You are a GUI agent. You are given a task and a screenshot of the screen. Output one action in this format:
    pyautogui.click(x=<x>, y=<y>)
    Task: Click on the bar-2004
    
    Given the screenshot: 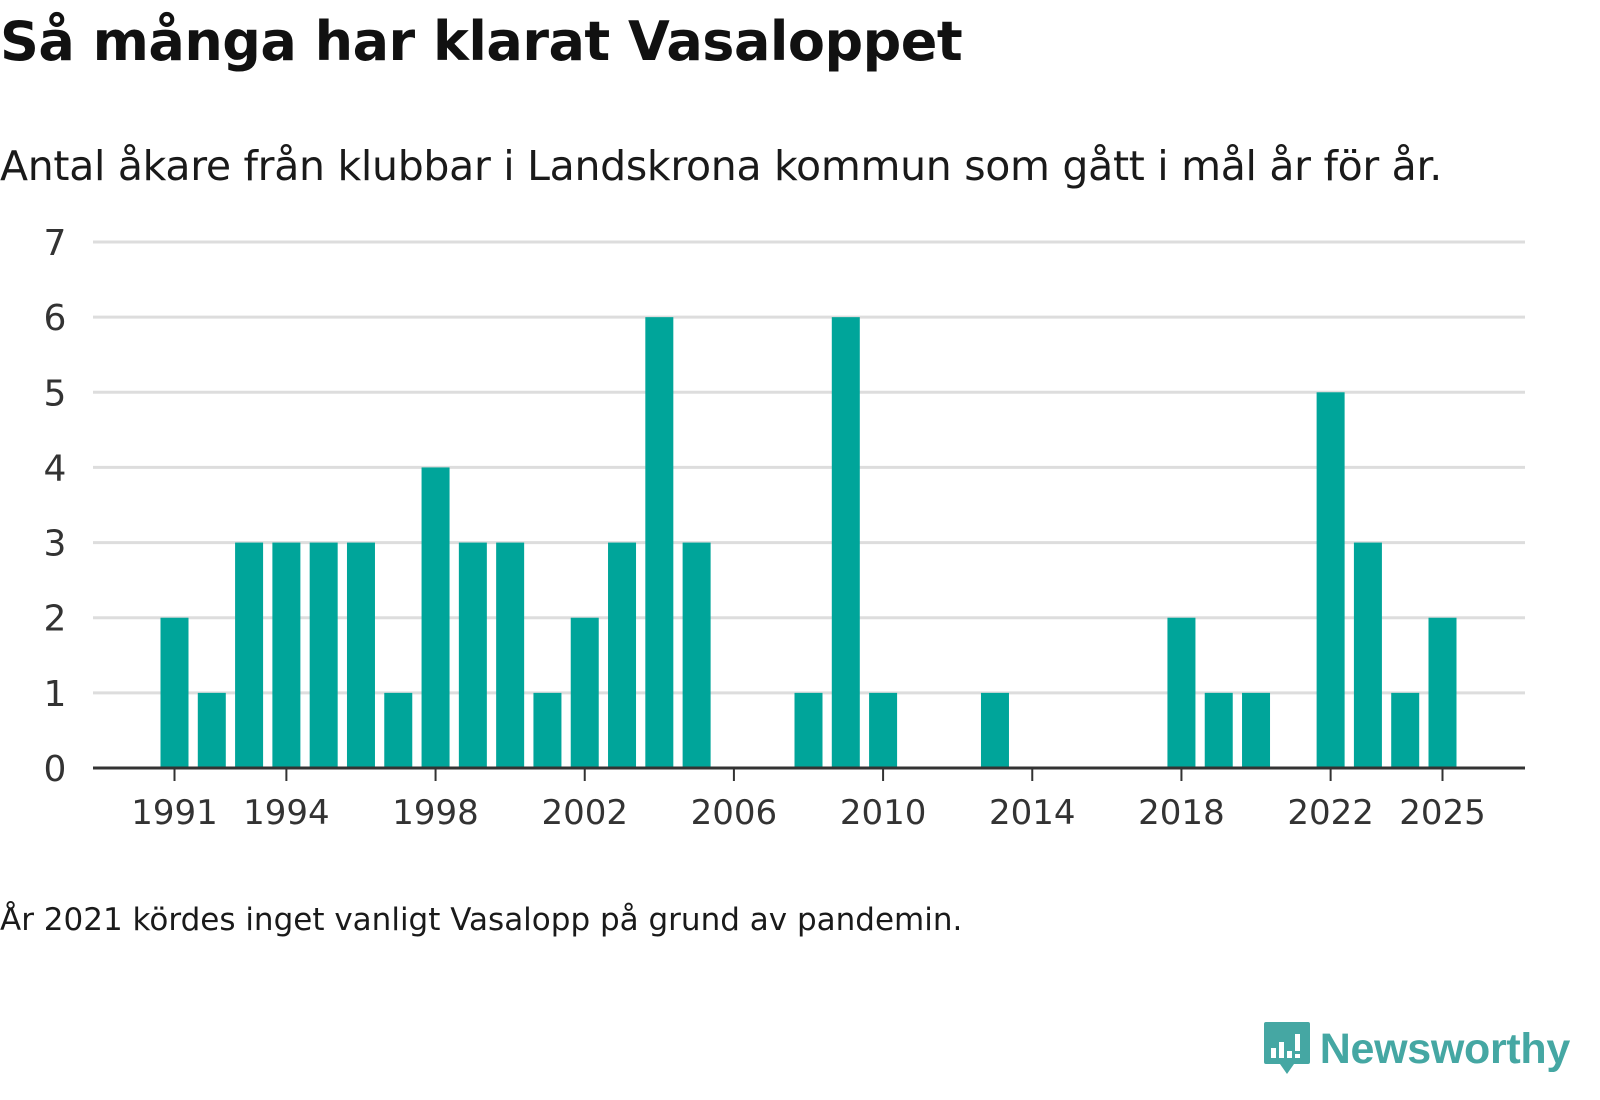 What is the action you would take?
    pyautogui.click(x=659, y=542)
    